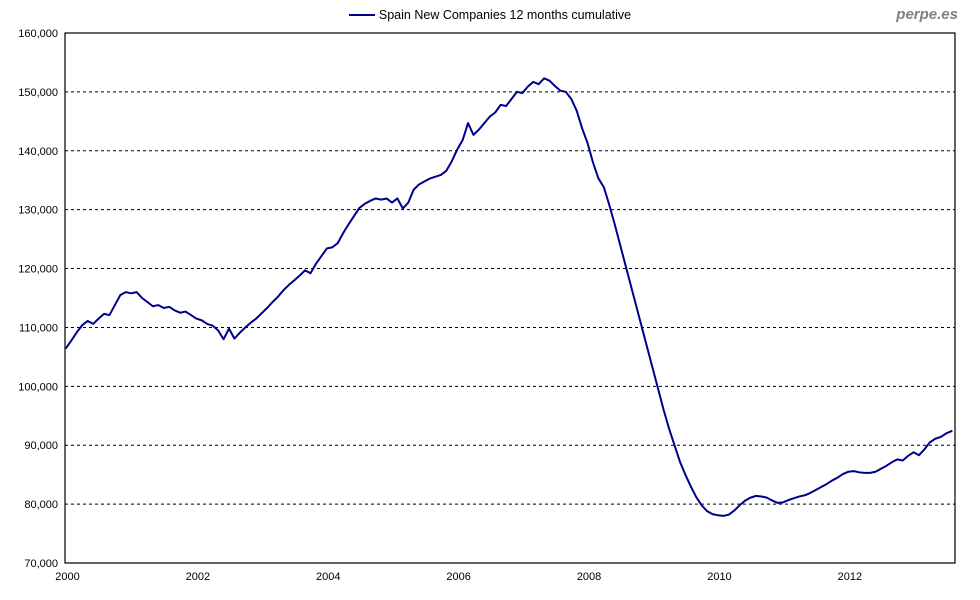 This screenshot has width=980, height=600. Describe the element at coordinates (38, 93) in the screenshot. I see `y-tick-label: 150,000` at that location.